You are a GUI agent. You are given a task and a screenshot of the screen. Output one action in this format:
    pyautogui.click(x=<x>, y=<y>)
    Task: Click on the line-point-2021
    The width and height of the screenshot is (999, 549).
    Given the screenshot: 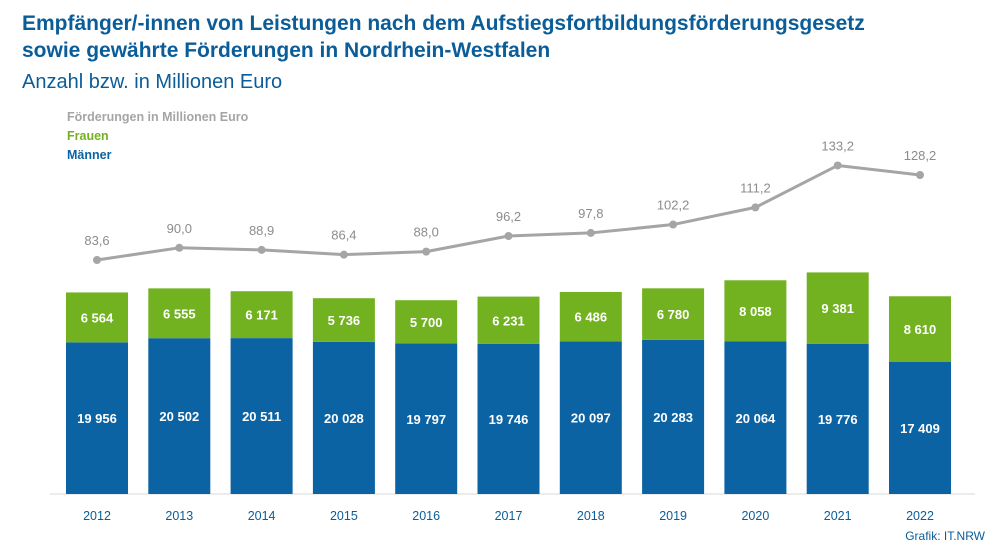 What is the action you would take?
    pyautogui.click(x=837, y=165)
    